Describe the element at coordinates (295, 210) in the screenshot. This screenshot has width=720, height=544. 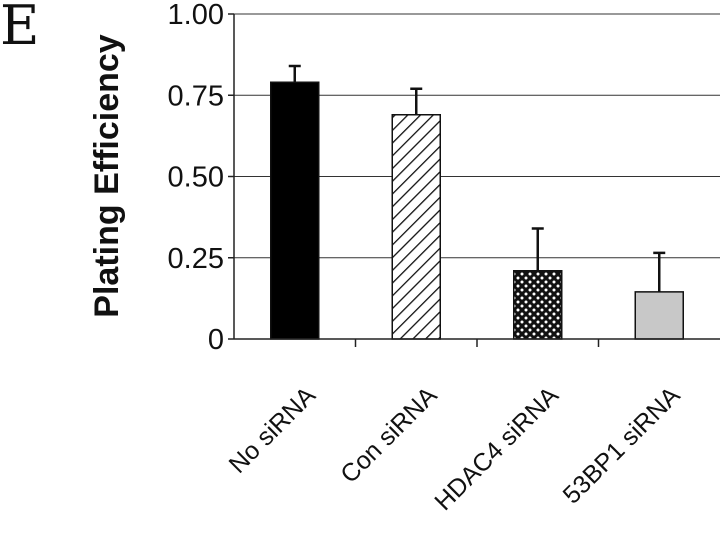
I see `bar-no-sirna` at that location.